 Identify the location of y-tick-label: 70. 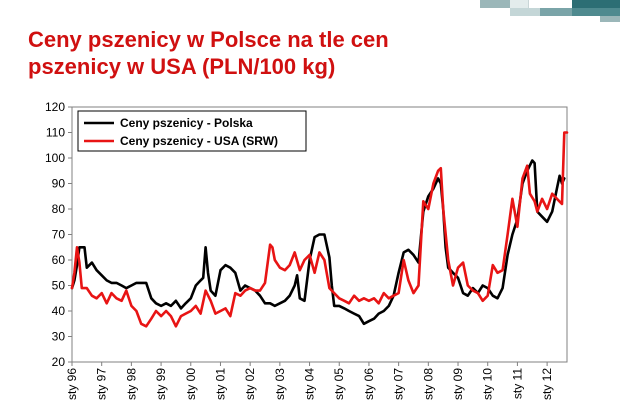
(59, 235).